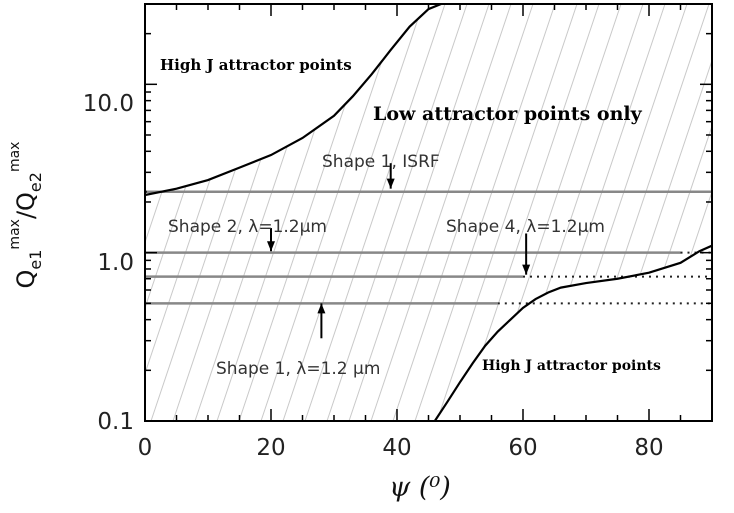 This screenshot has height=513, width=734. Describe the element at coordinates (115, 263) in the screenshot. I see `y-tick-label: 1.0` at that location.